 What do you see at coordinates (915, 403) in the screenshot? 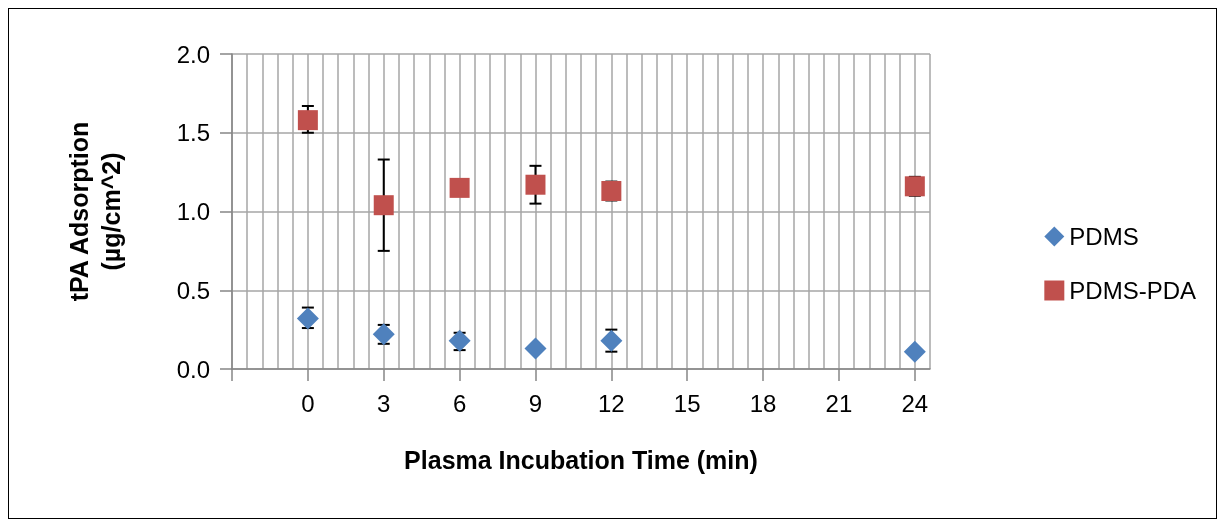
I see `x-tick-label: 24` at bounding box center [915, 403].